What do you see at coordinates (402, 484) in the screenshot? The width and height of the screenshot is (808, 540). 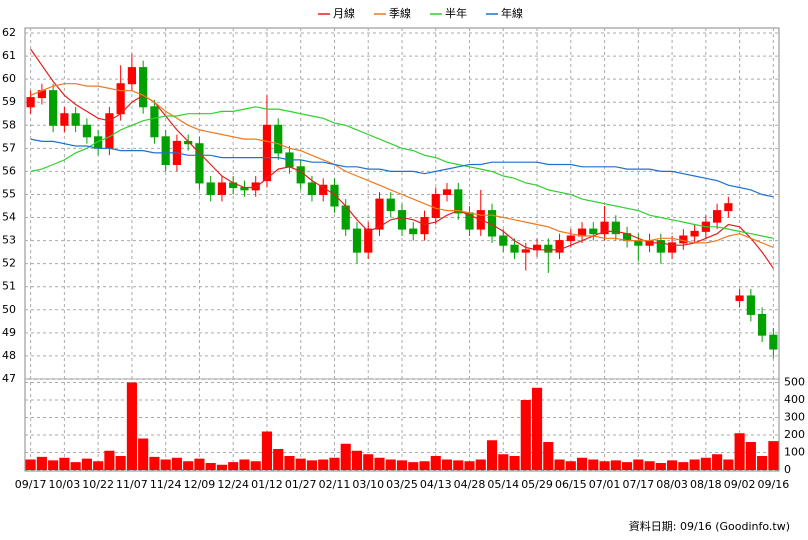 I see `x-tick-label: 03/25` at bounding box center [402, 484].